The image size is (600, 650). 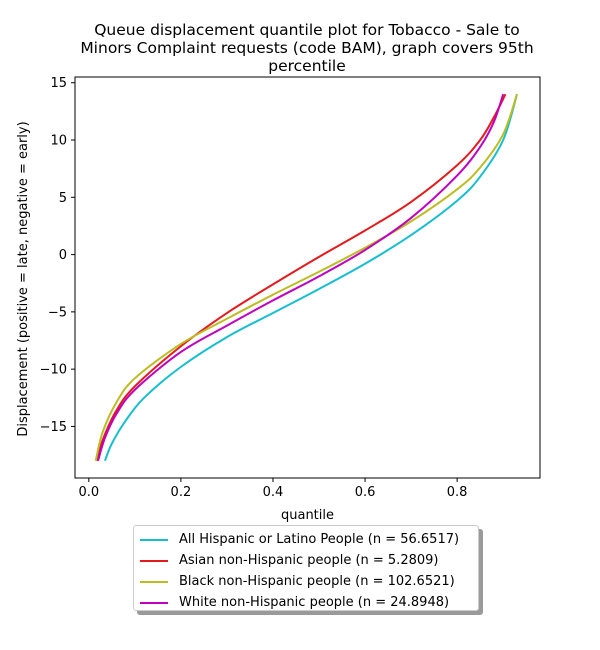 I want to click on y-tick-label: 15, so click(x=58, y=83).